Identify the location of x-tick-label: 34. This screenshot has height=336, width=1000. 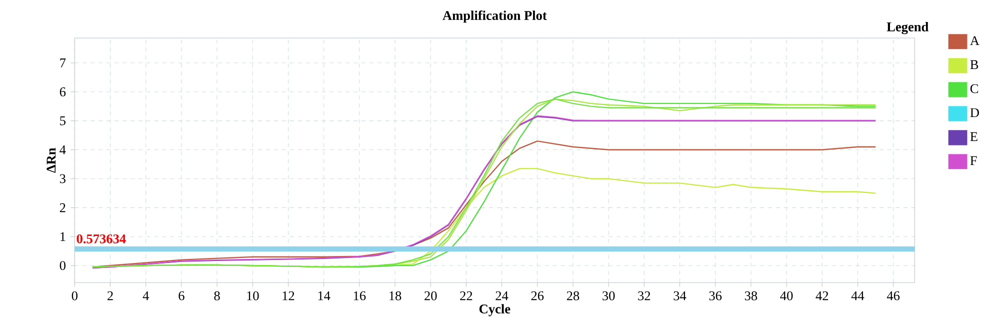
(680, 295).